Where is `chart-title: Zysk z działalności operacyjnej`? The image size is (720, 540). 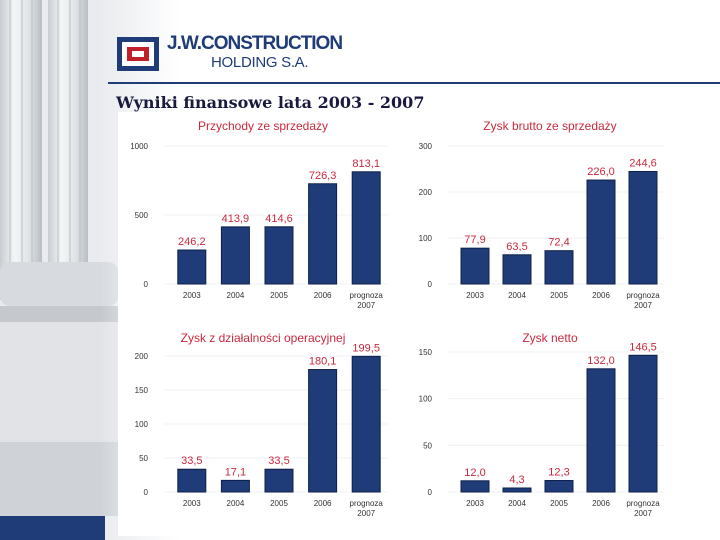
chart-title: Zysk z działalności operacyjnej is located at coordinates (263, 338).